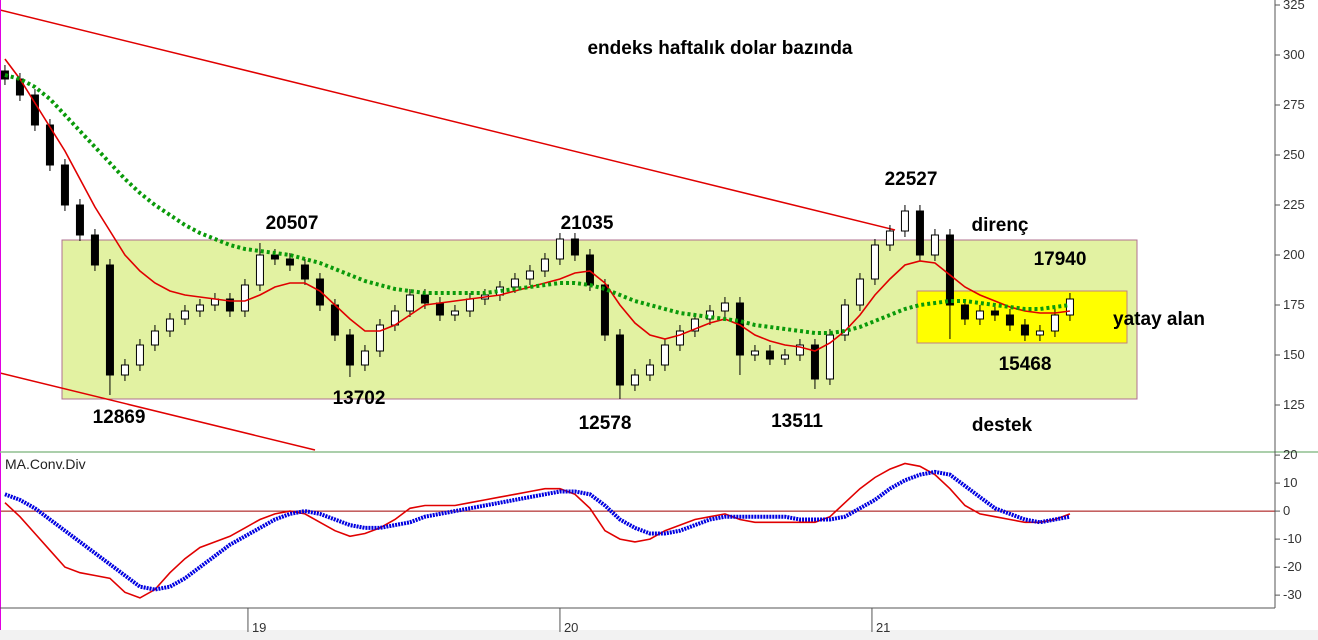 Image resolution: width=1318 pixels, height=640 pixels. Describe the element at coordinates (1002, 425) in the screenshot. I see `annotation: destek` at that location.